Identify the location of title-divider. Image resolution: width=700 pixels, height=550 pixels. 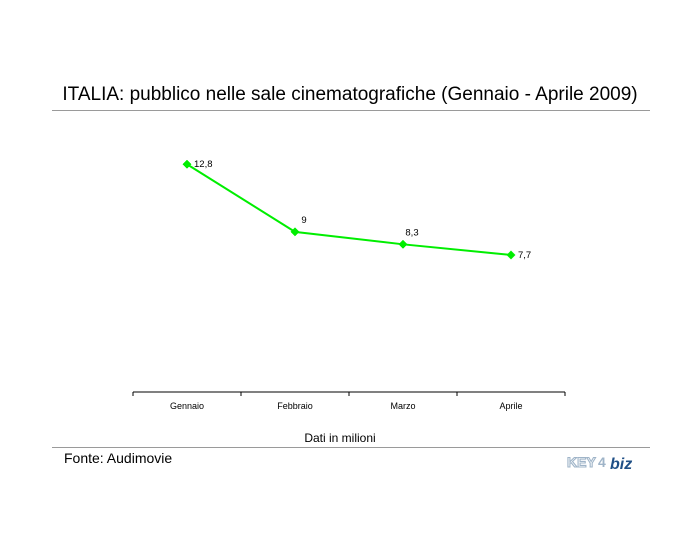
(351, 110).